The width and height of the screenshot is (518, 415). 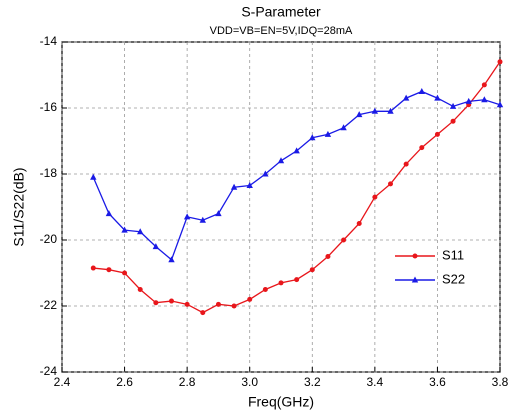 What do you see at coordinates (500, 382) in the screenshot?
I see `x-tick-label: 3.8` at bounding box center [500, 382].